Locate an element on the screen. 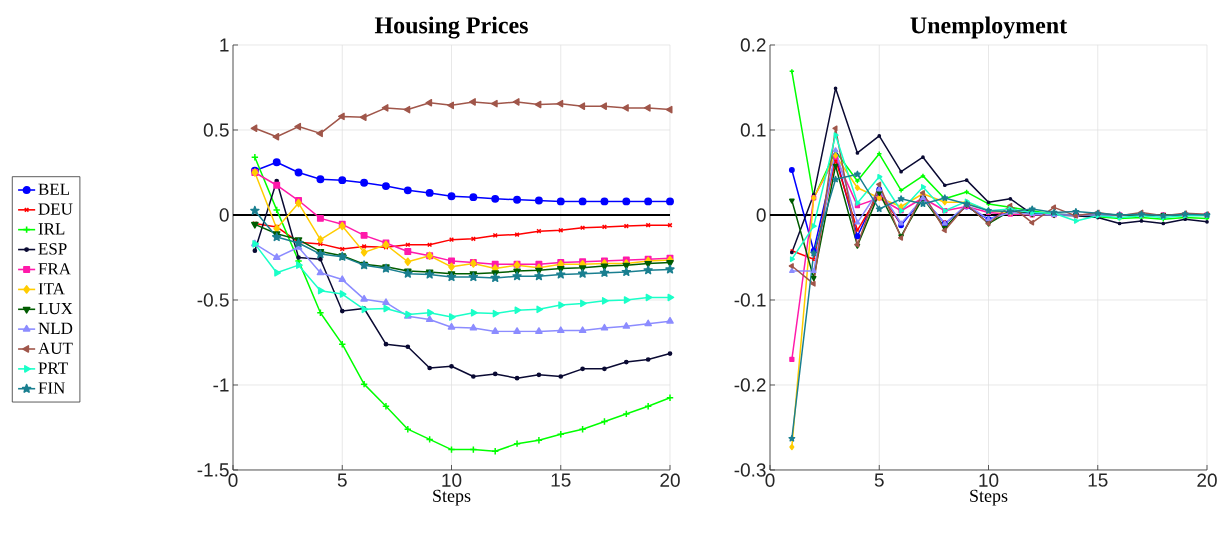  legend-label: AUT is located at coordinates (55, 348).